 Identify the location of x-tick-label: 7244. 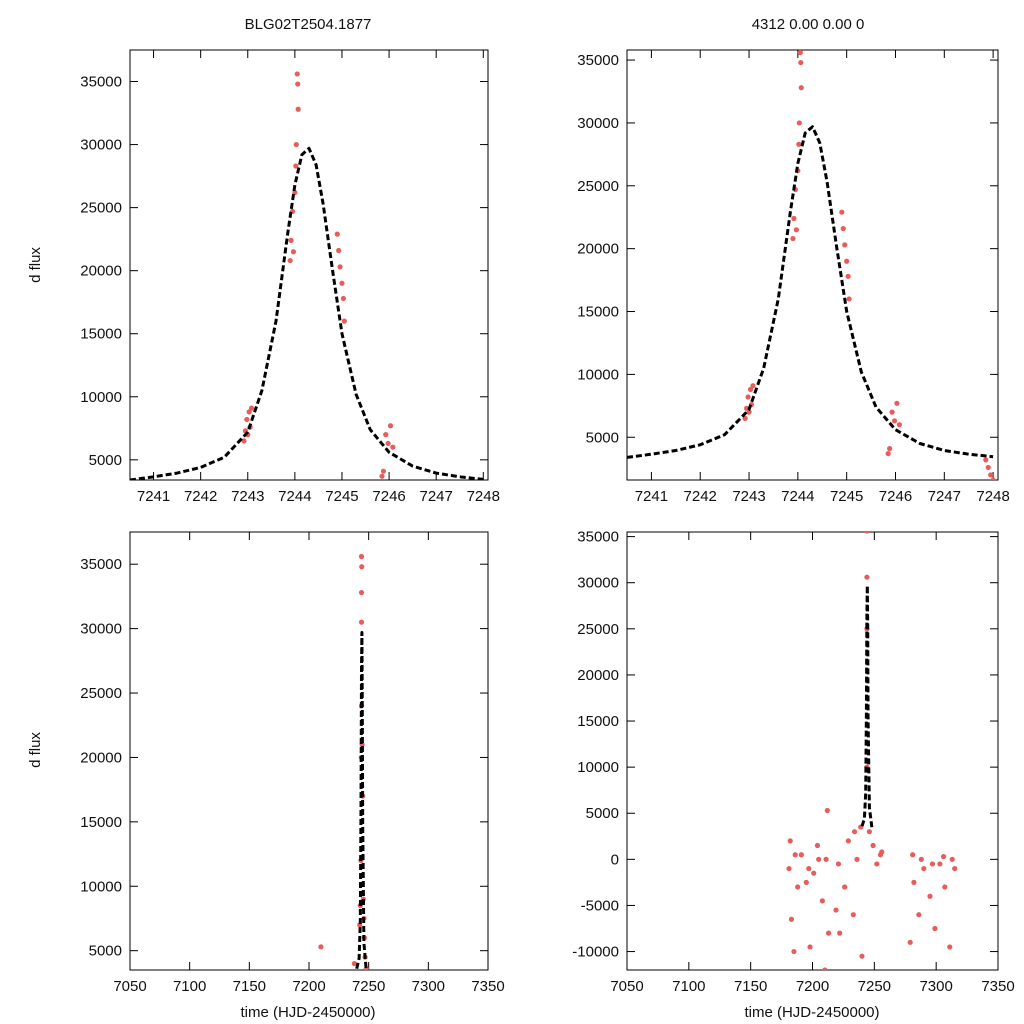
(797, 496).